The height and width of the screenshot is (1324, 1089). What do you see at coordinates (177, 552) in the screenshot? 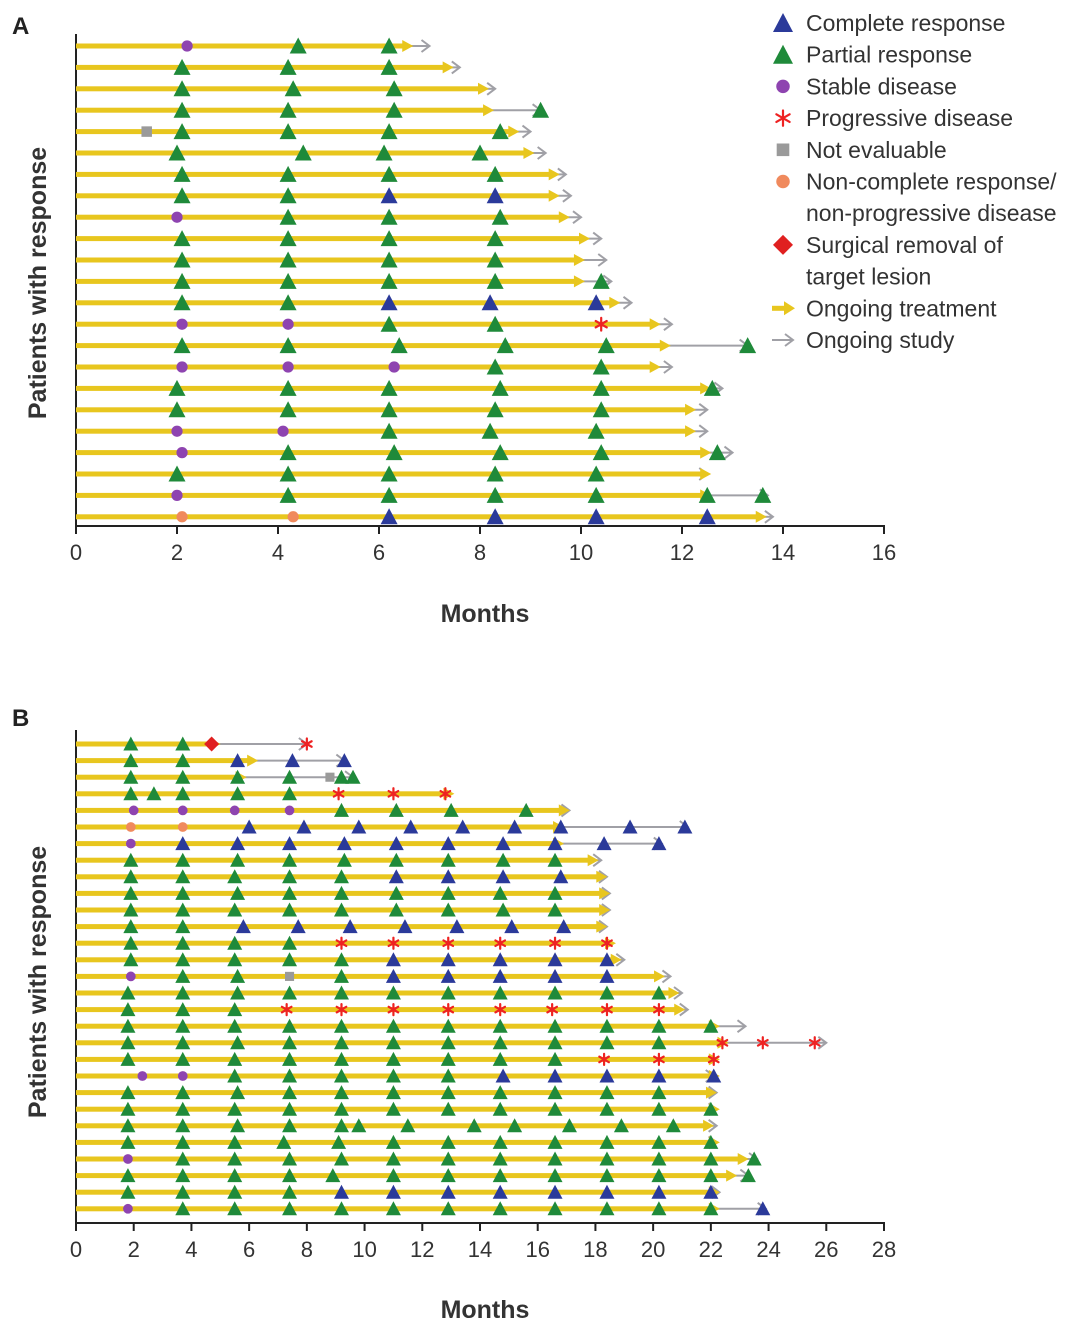
I see `panel-a-x-tick-label: 2` at bounding box center [177, 552].